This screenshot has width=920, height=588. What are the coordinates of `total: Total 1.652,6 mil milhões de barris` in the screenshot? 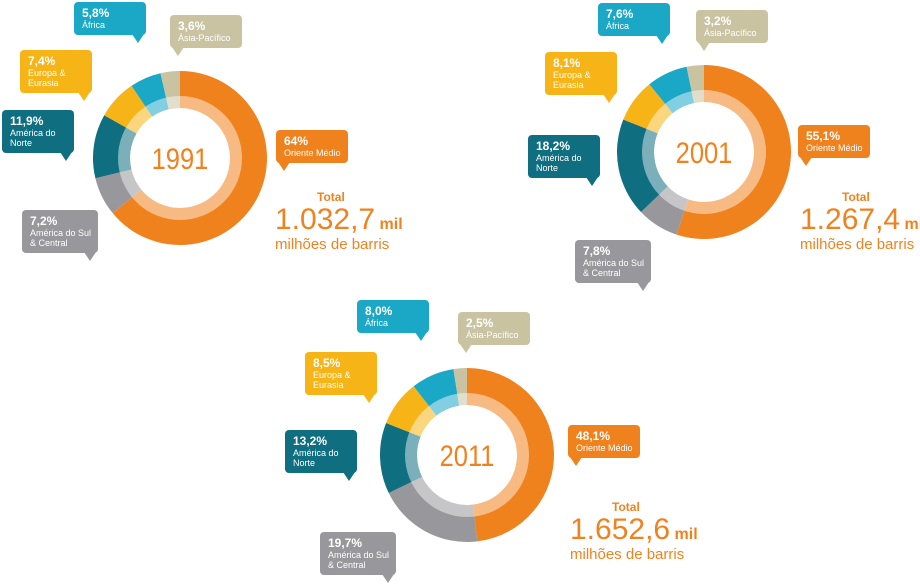 It's located at (634, 531).